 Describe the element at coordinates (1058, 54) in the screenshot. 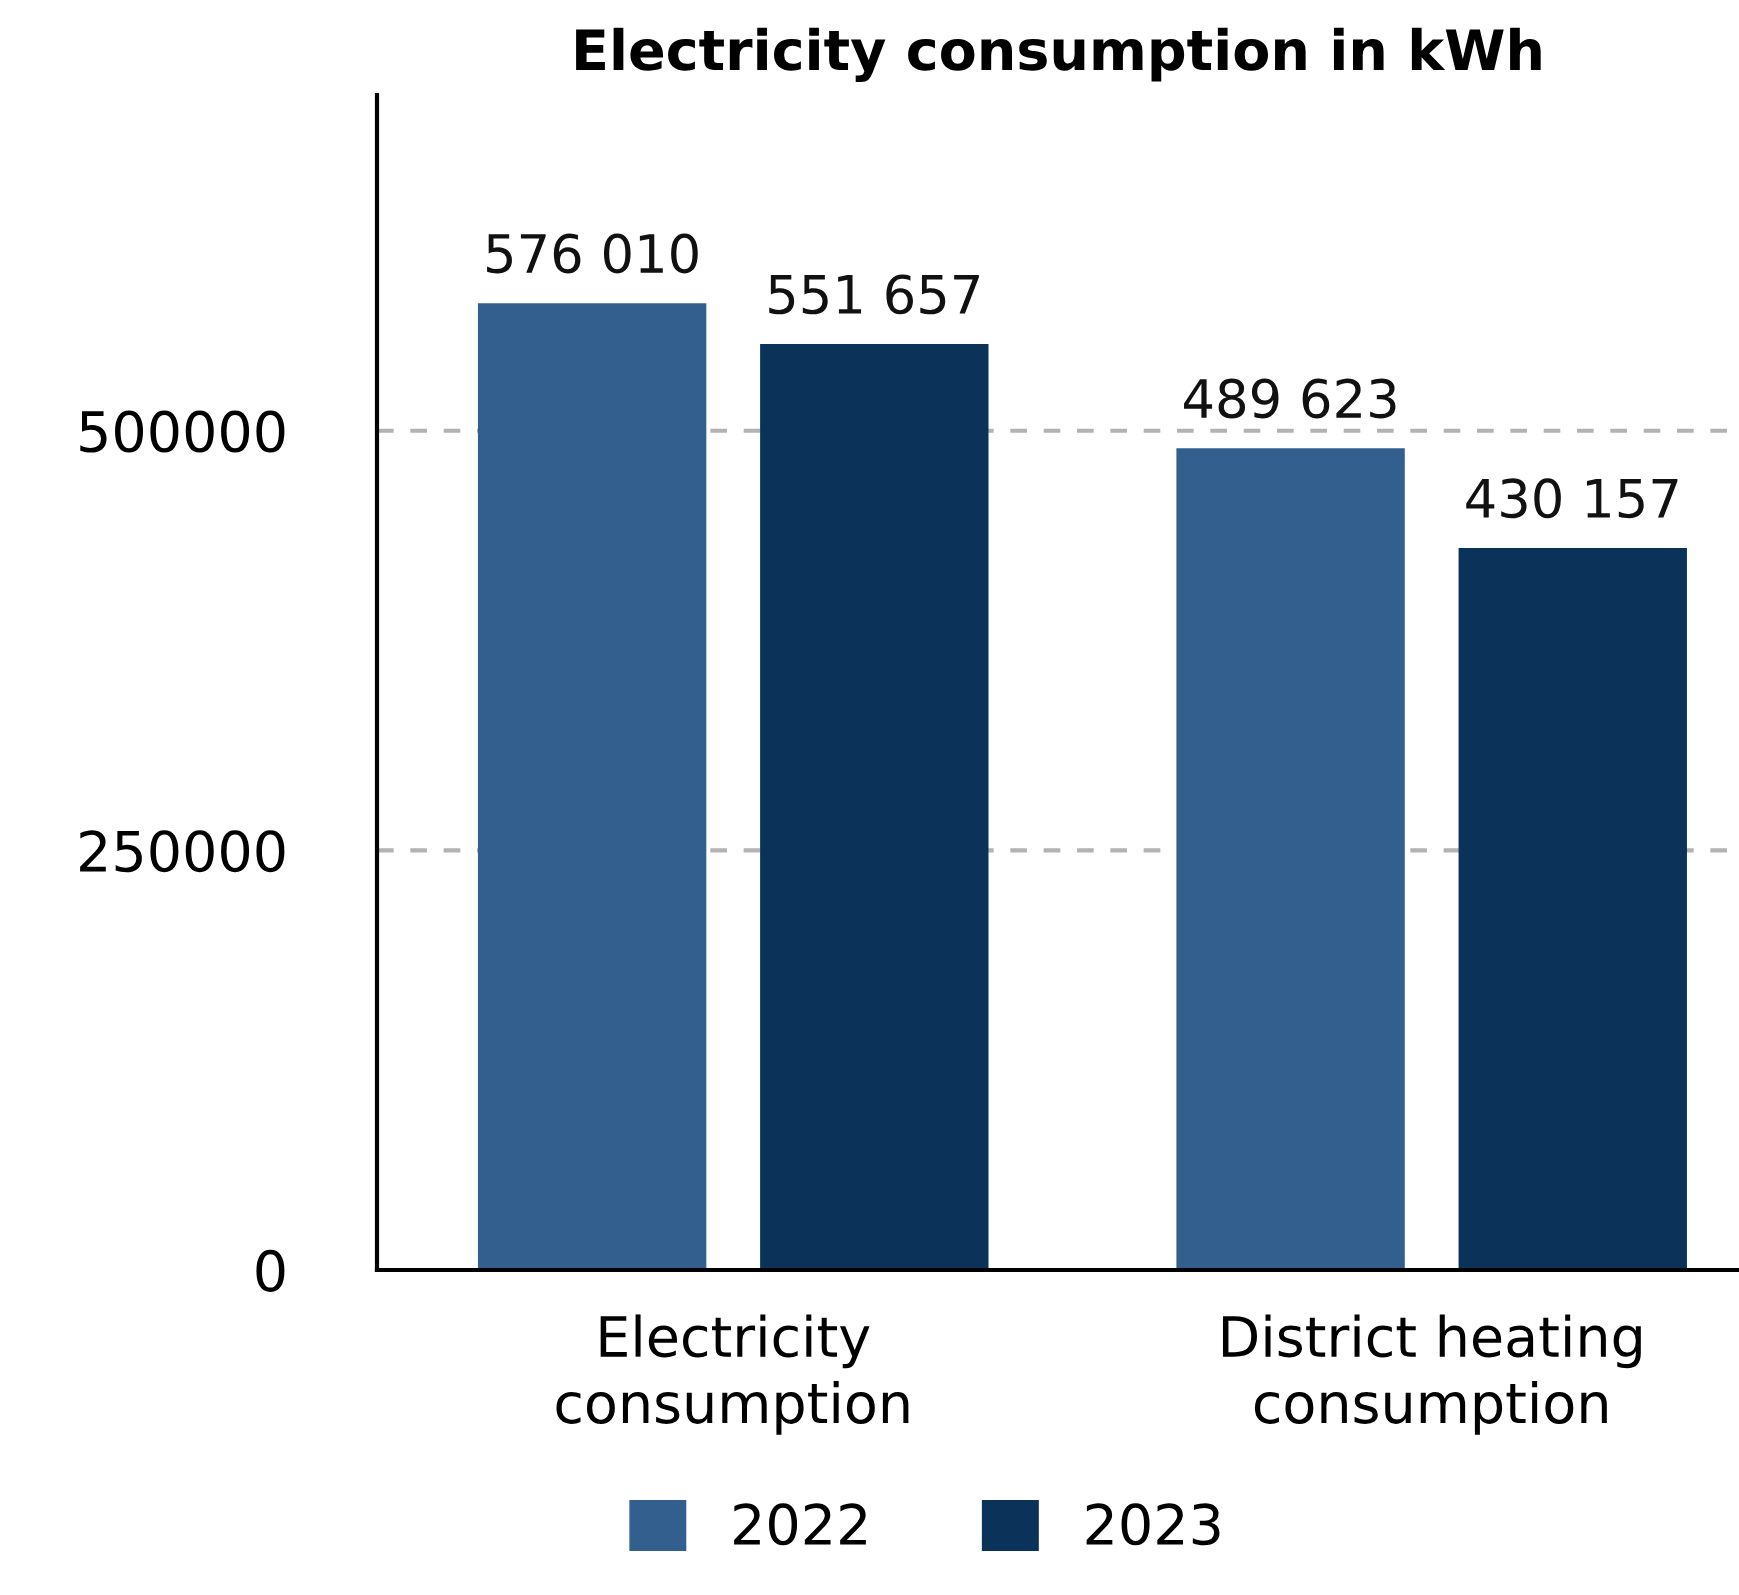

I see `chart-title: Electricity consumption in kWh` at that location.